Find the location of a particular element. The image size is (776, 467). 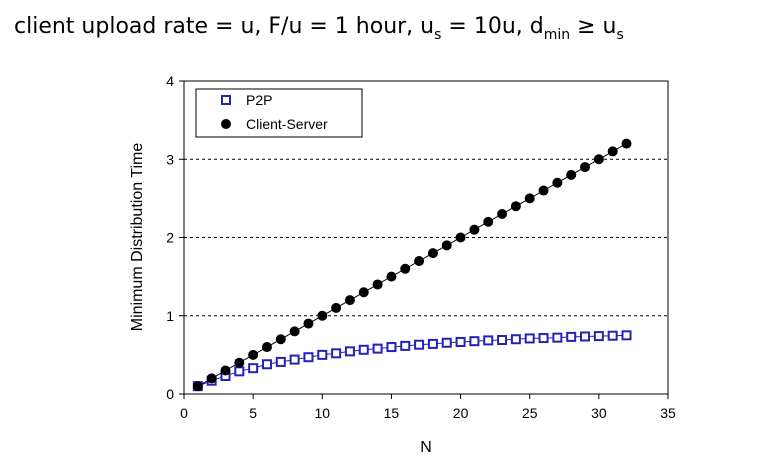

x-tick-label: 10 is located at coordinates (322, 413).